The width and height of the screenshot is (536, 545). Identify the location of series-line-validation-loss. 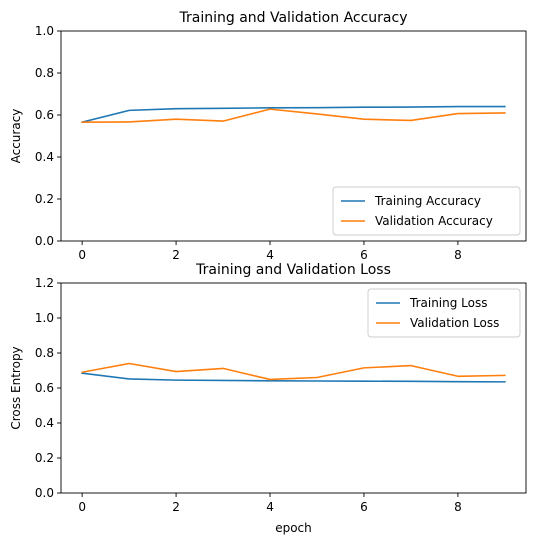
(293, 371).